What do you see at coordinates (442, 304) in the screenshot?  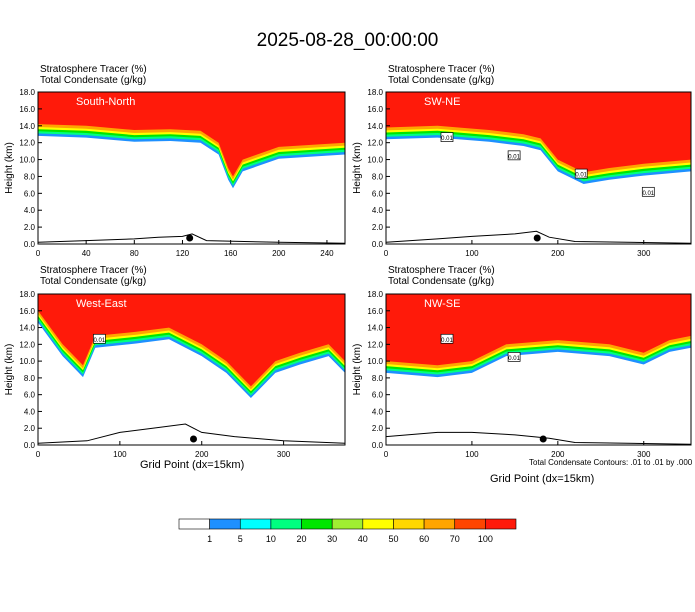 I see `panel-title: NW-SE` at bounding box center [442, 304].